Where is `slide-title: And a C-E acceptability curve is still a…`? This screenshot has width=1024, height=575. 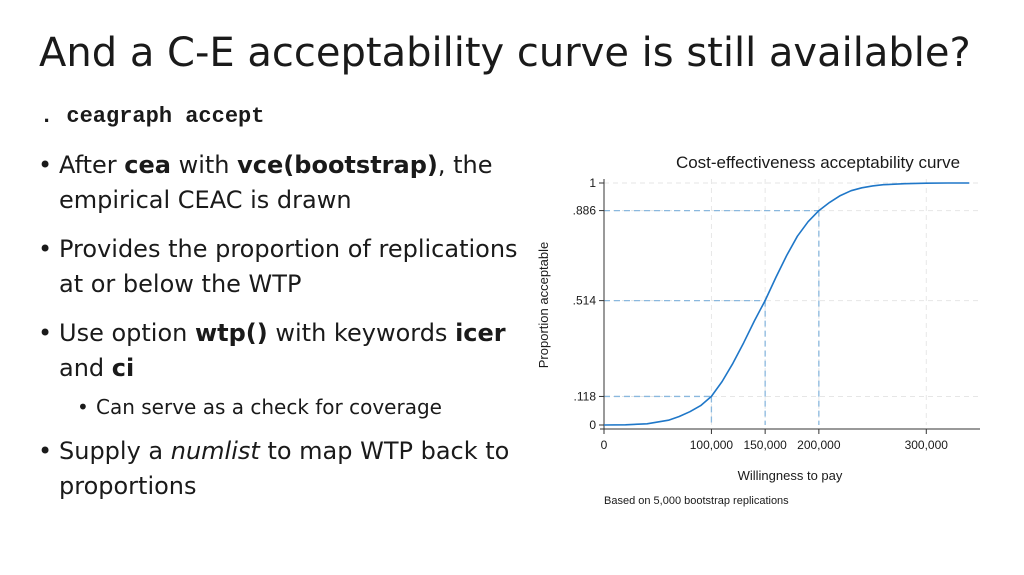 slide-title: And a C-E acceptability curve is still a… is located at coordinates (505, 53).